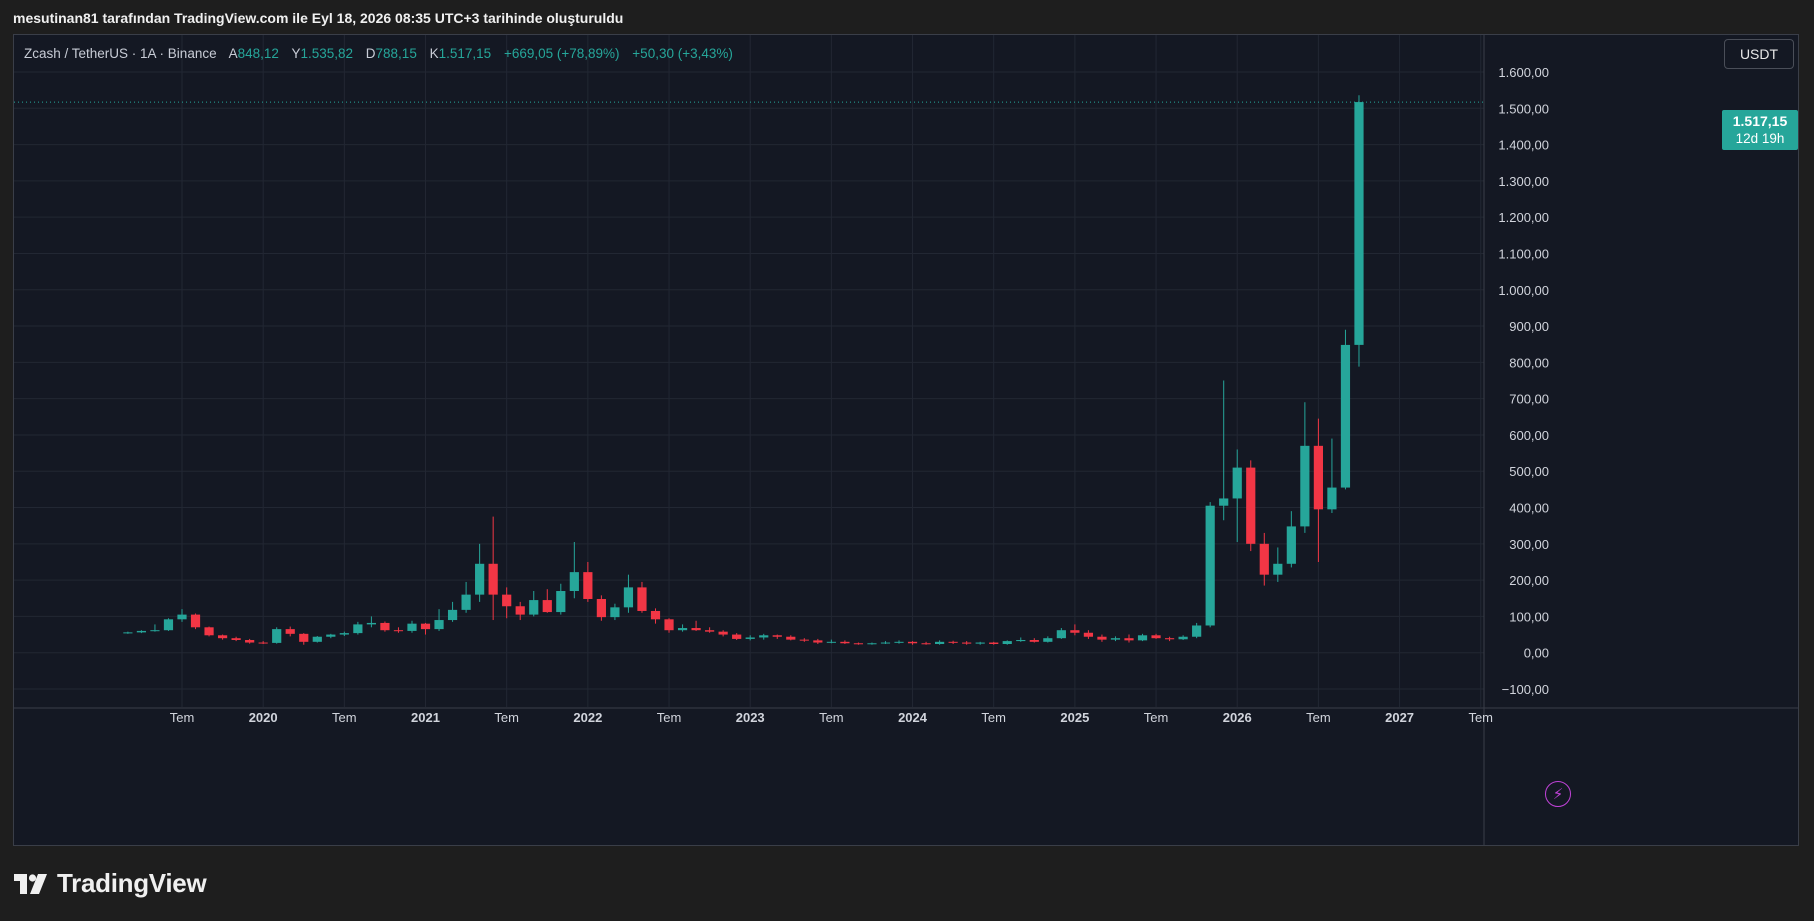  Describe the element at coordinates (1529, 326) in the screenshot. I see `price-axis-label: 900,00` at that location.